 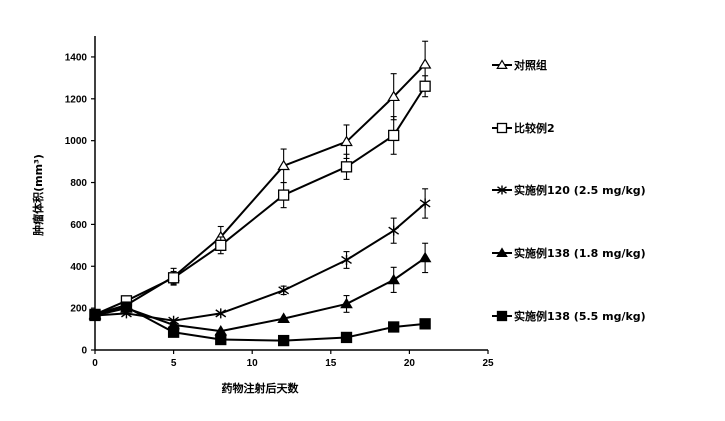 I want to click on y-tick-label: 800, so click(x=78, y=183).